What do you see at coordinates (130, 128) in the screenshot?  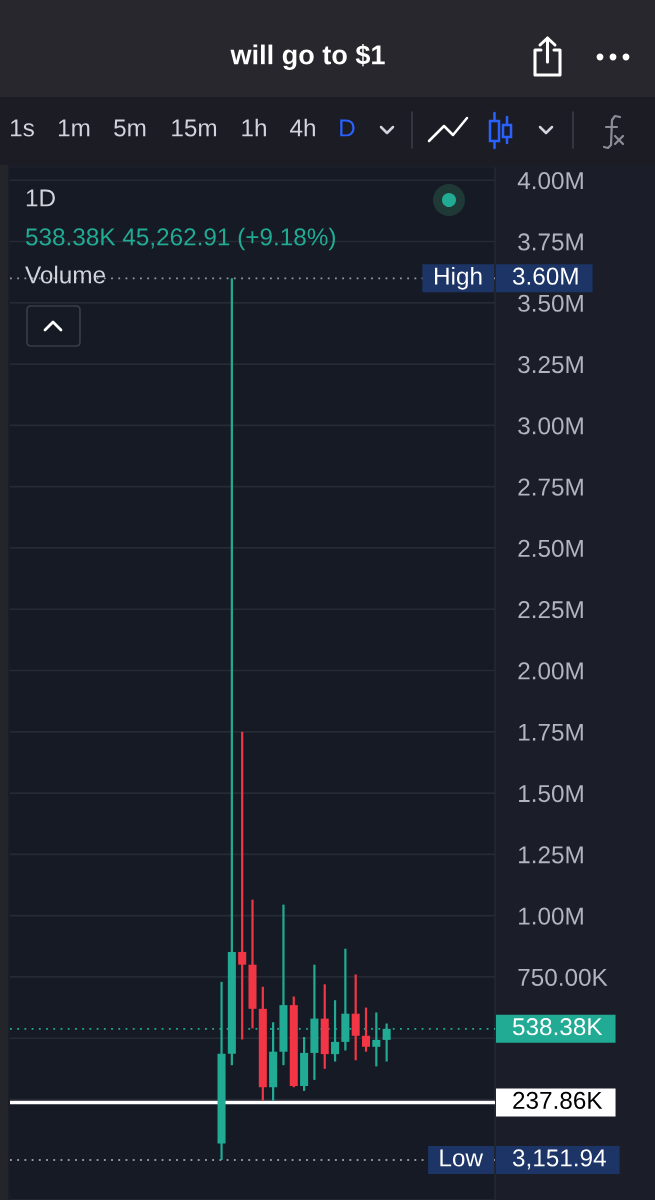 I see `text: 5m` at bounding box center [130, 128].